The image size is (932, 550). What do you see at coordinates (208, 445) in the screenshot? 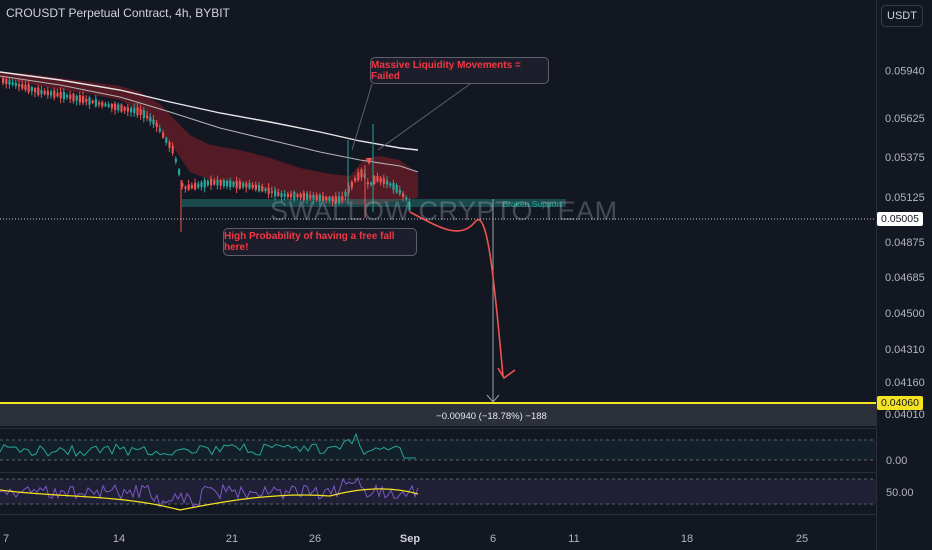
I see `osc1-line` at bounding box center [208, 445].